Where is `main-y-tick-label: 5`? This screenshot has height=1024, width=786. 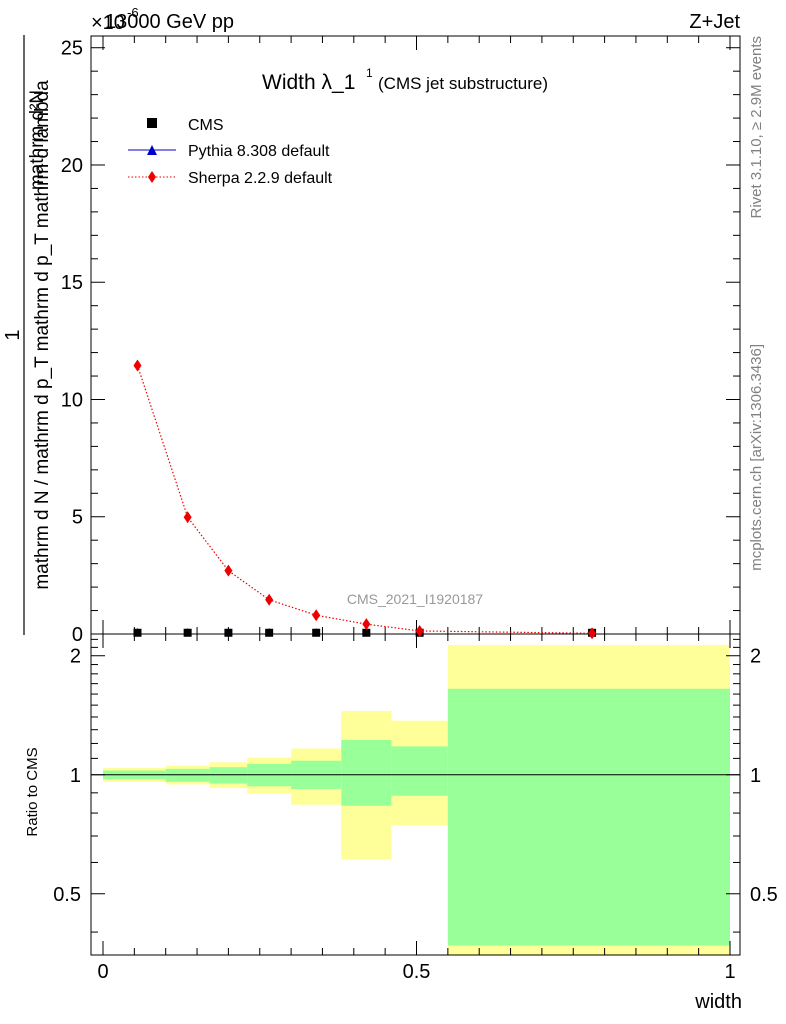 main-y-tick-label: 5 is located at coordinates (77, 518).